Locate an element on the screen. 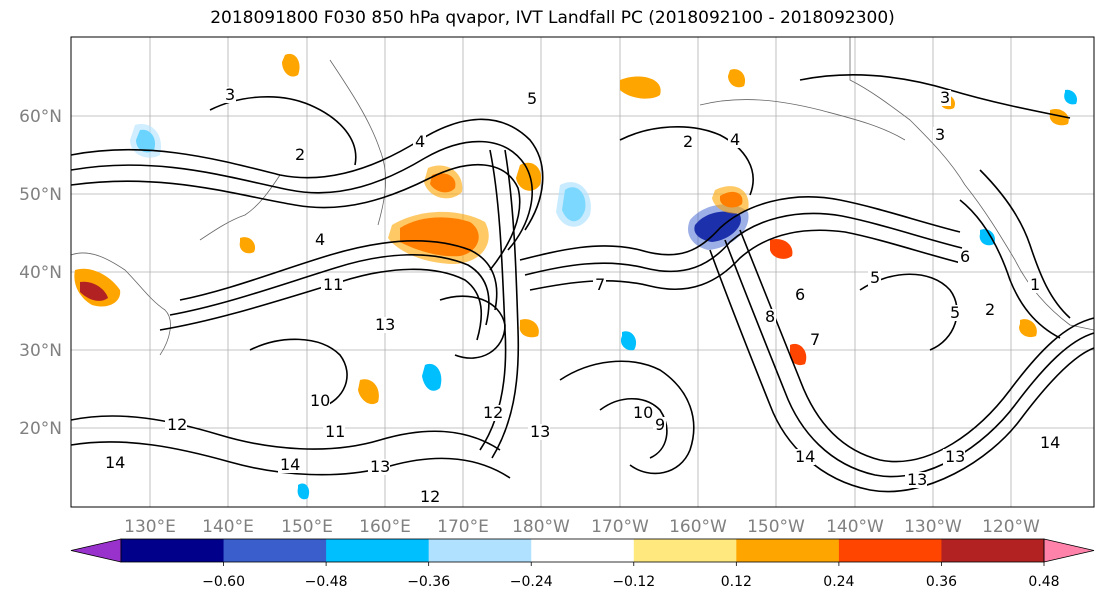 The width and height of the screenshot is (1105, 601). longitude-label: 130°E is located at coordinates (150, 527).